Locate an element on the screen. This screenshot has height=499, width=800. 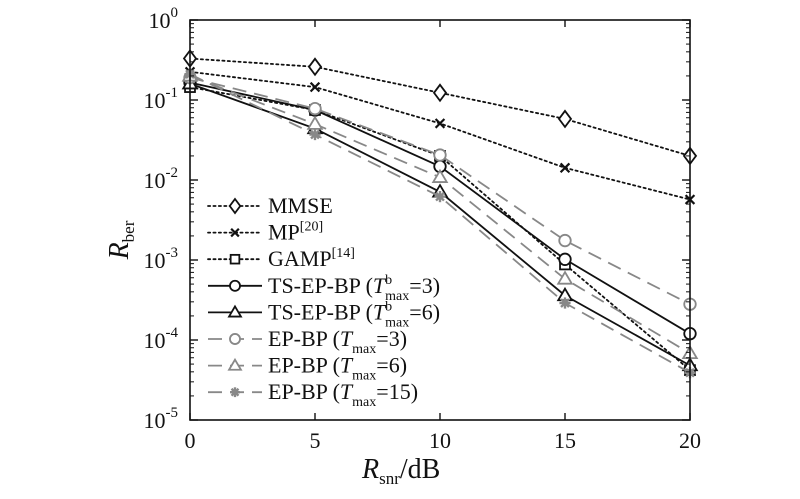
legend-label: MP[20] is located at coordinates (295, 232).